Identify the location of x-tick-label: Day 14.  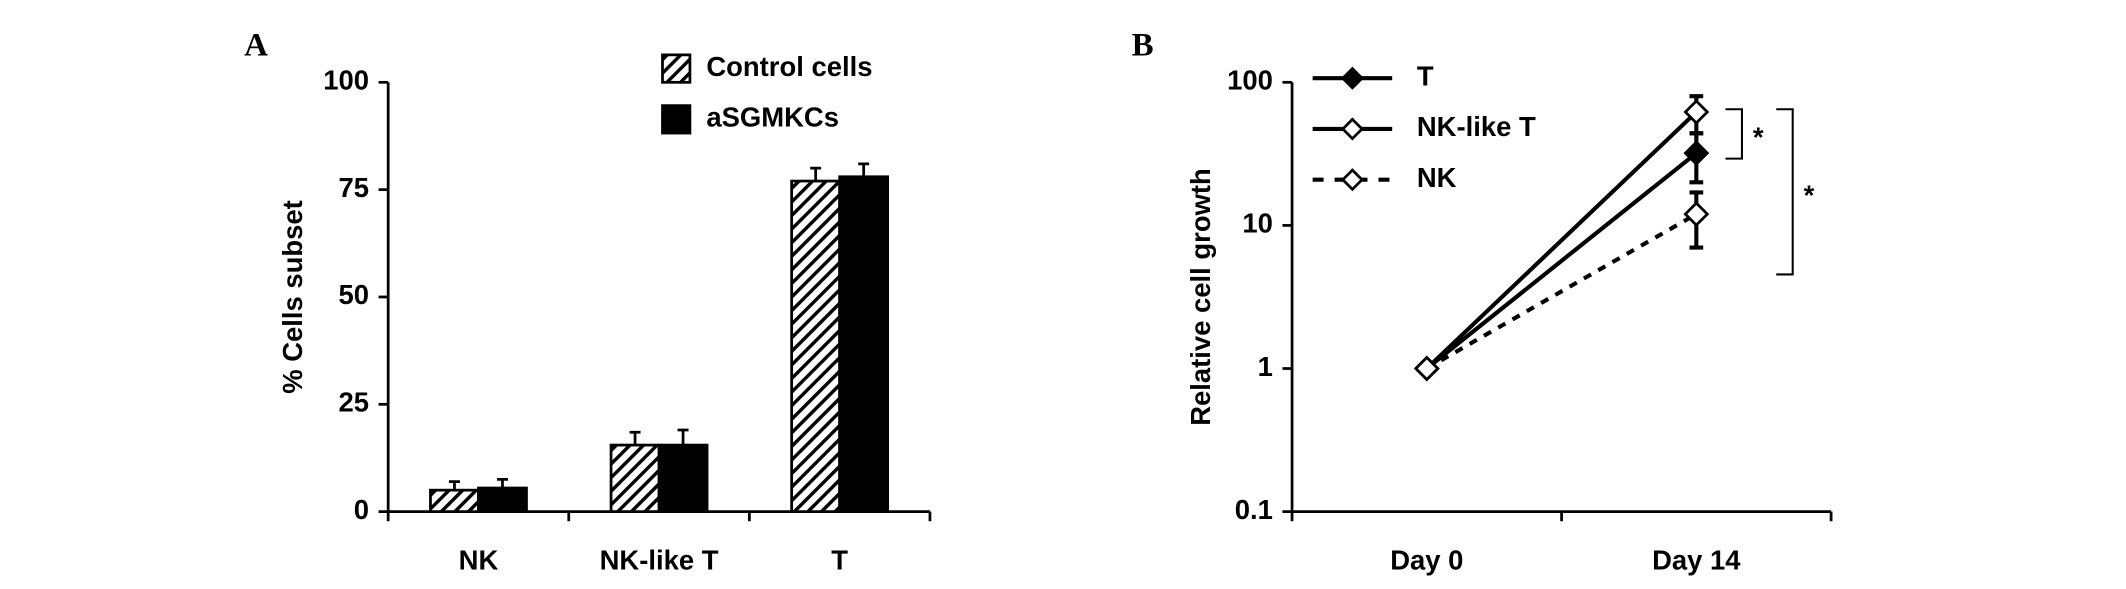
(1696, 560).